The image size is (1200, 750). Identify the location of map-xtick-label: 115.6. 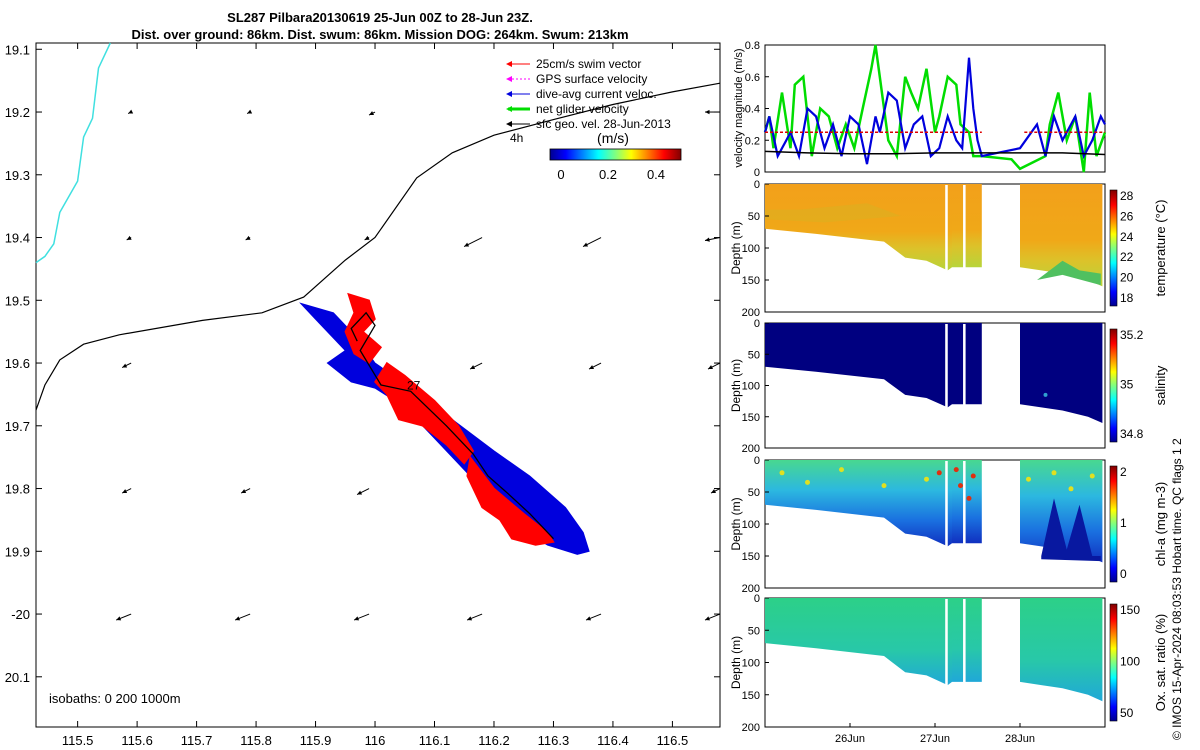
(137, 740).